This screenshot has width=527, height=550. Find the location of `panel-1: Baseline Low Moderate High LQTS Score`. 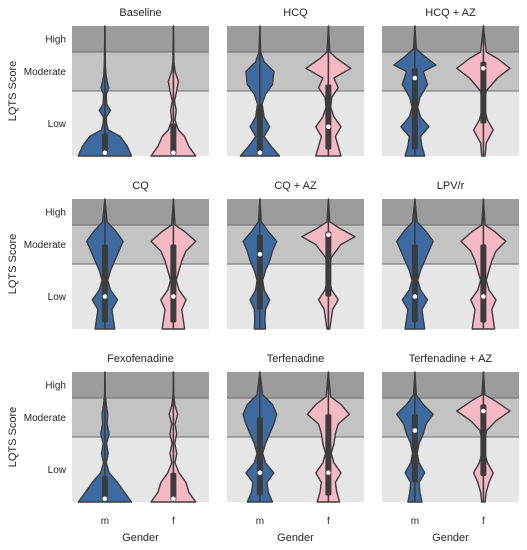

panel-1: Baseline Low Moderate High LQTS Score is located at coordinates (108, 82).